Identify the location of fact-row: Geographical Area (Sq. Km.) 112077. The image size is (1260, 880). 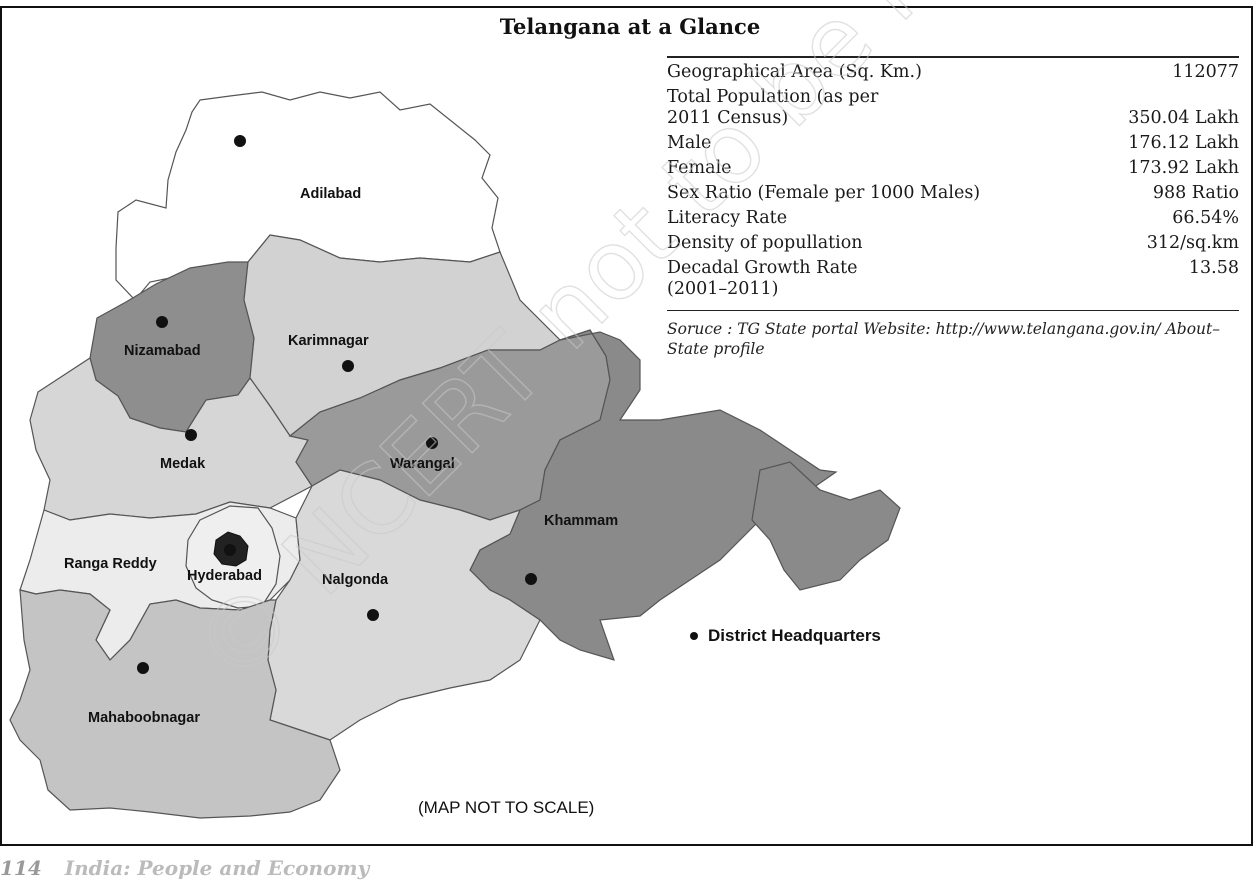
(953, 72).